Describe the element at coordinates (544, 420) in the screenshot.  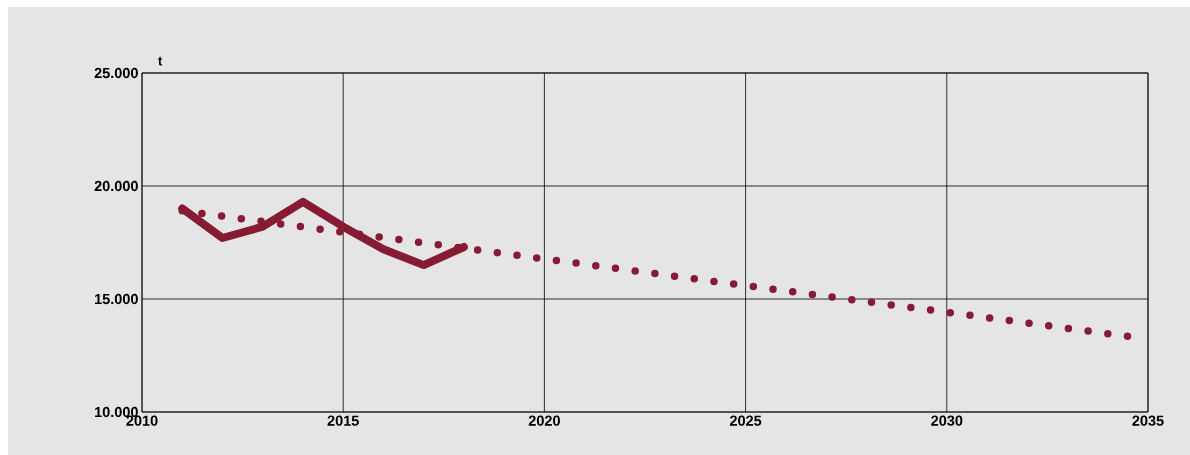
I see `x-tick-label: 2020` at that location.